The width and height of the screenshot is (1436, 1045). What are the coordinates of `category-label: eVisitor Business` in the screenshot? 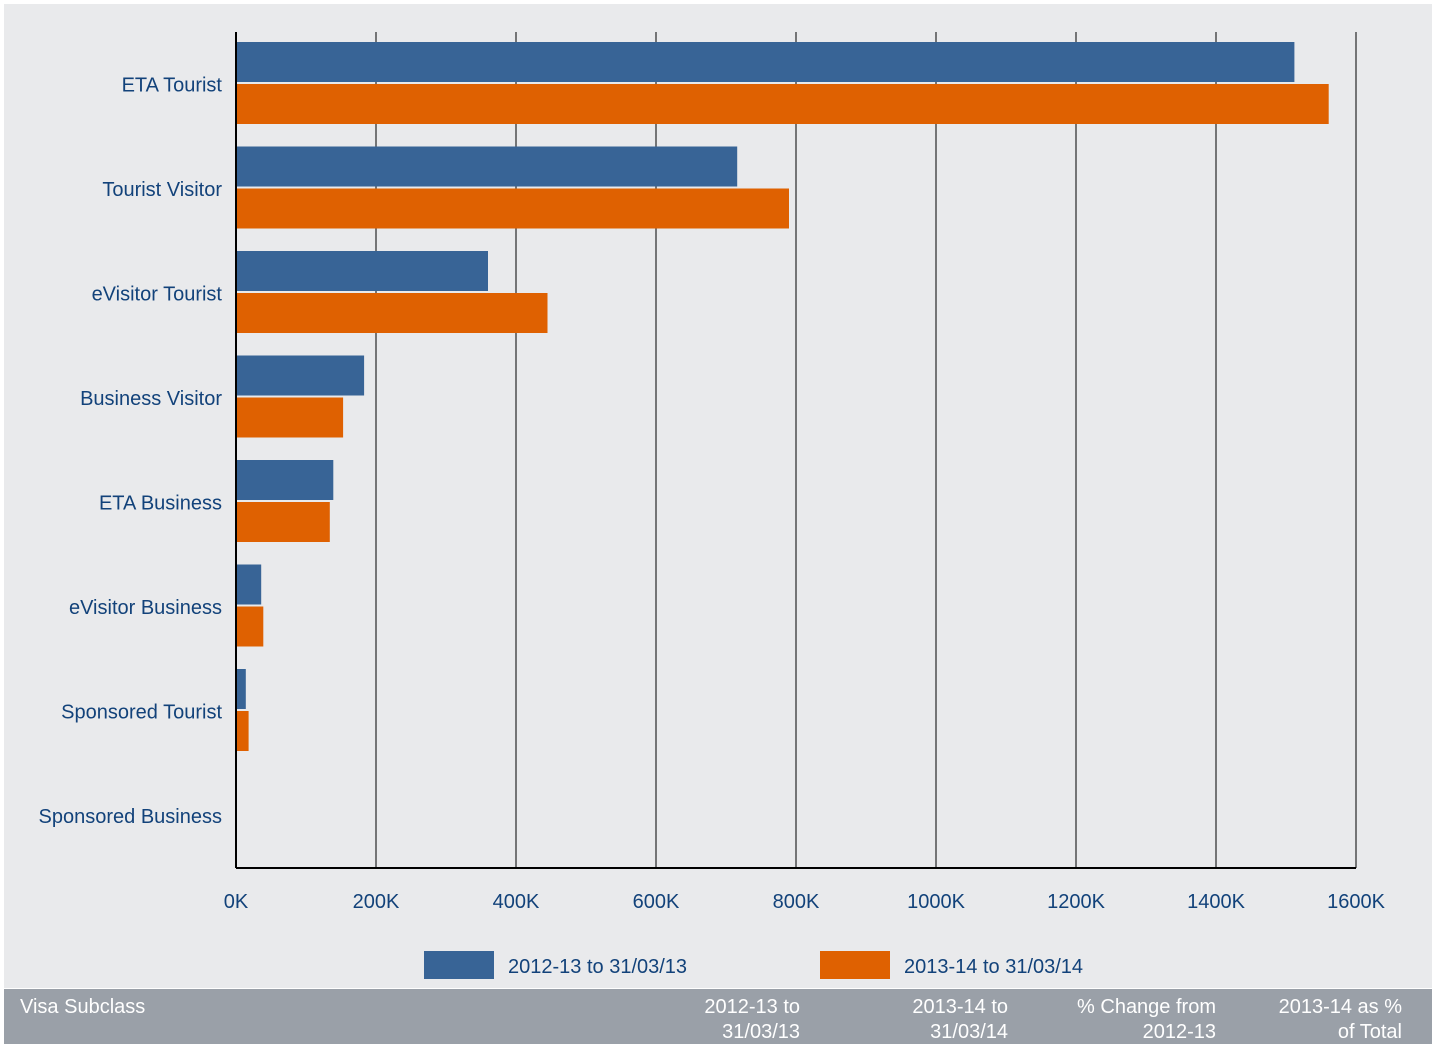 It's located at (145, 608).